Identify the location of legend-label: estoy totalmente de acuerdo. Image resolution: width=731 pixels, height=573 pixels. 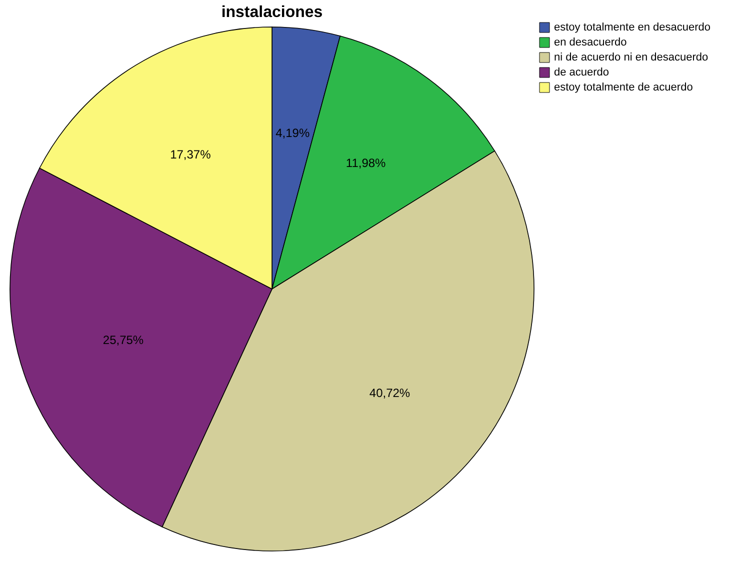
(623, 88).